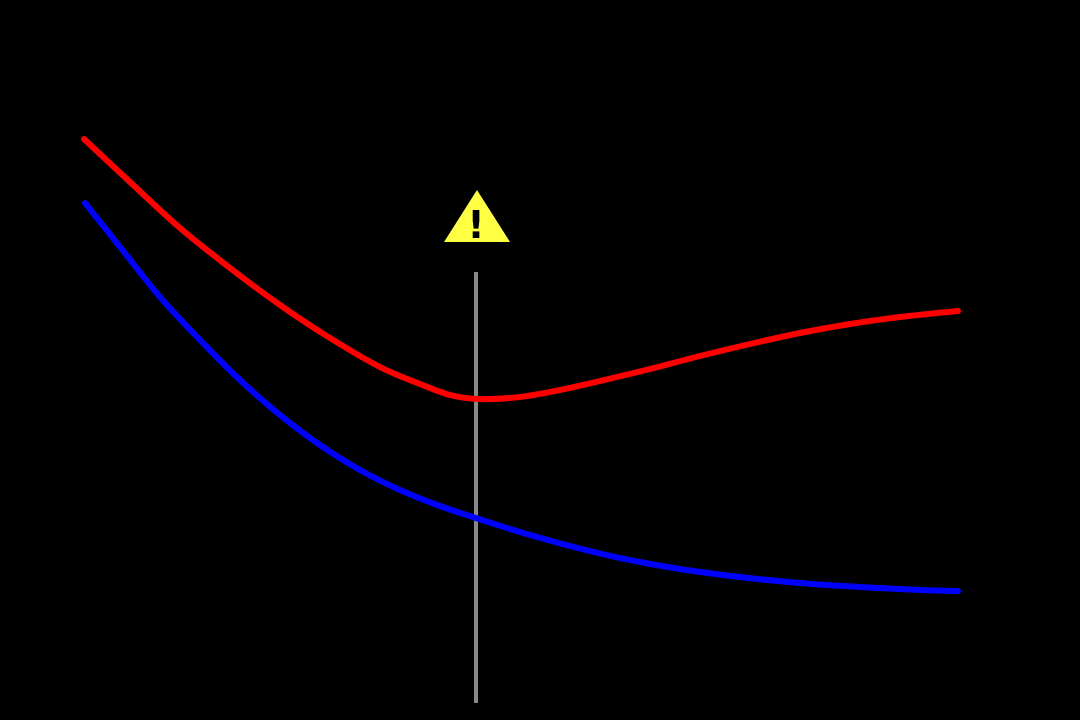 The height and width of the screenshot is (720, 1080). I want to click on warning-icon: !, so click(477, 218).